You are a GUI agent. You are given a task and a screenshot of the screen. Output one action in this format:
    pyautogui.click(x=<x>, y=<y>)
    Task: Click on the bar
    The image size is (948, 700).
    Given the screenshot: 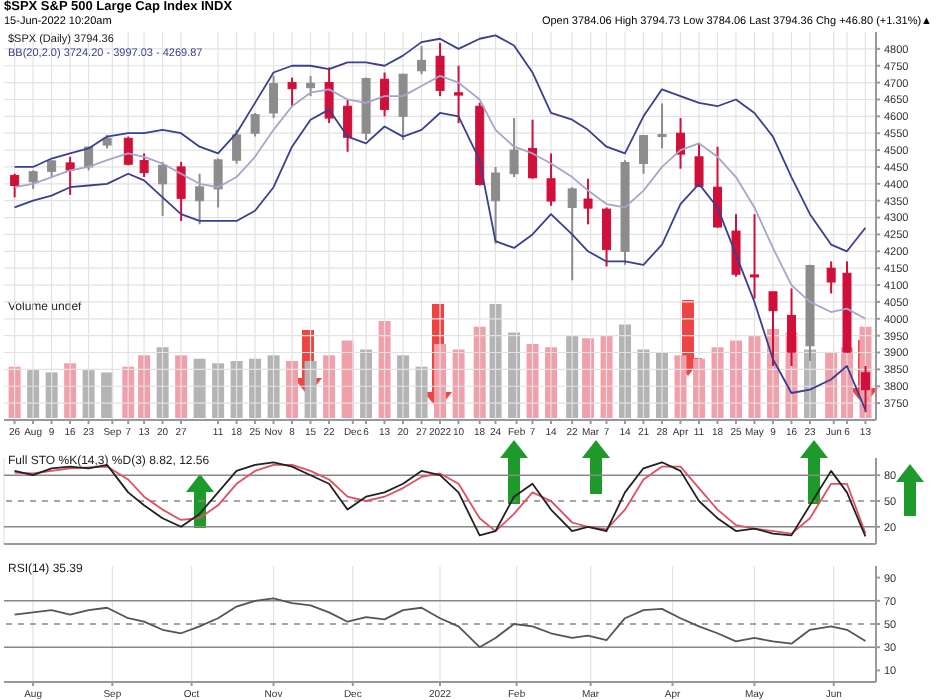 What is the action you would take?
    pyautogui.click(x=199, y=388)
    